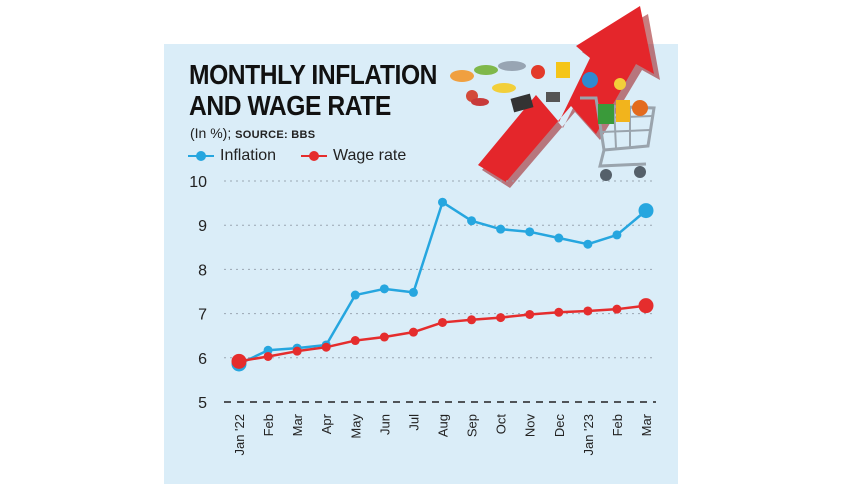 Image resolution: width=860 pixels, height=484 pixels. Describe the element at coordinates (239, 435) in the screenshot. I see `x-tick-label: Jan '22` at that location.